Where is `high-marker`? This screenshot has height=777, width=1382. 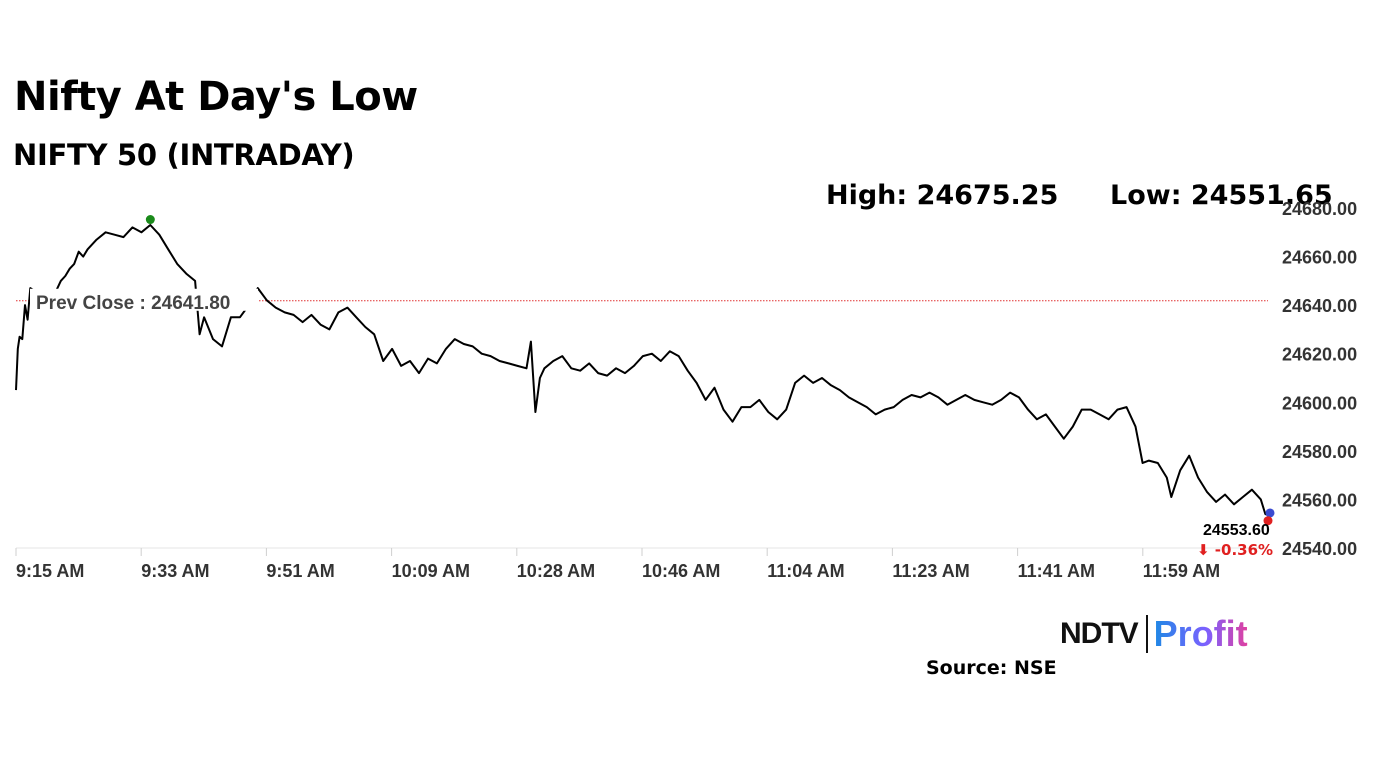
high-marker is located at coordinates (150, 220).